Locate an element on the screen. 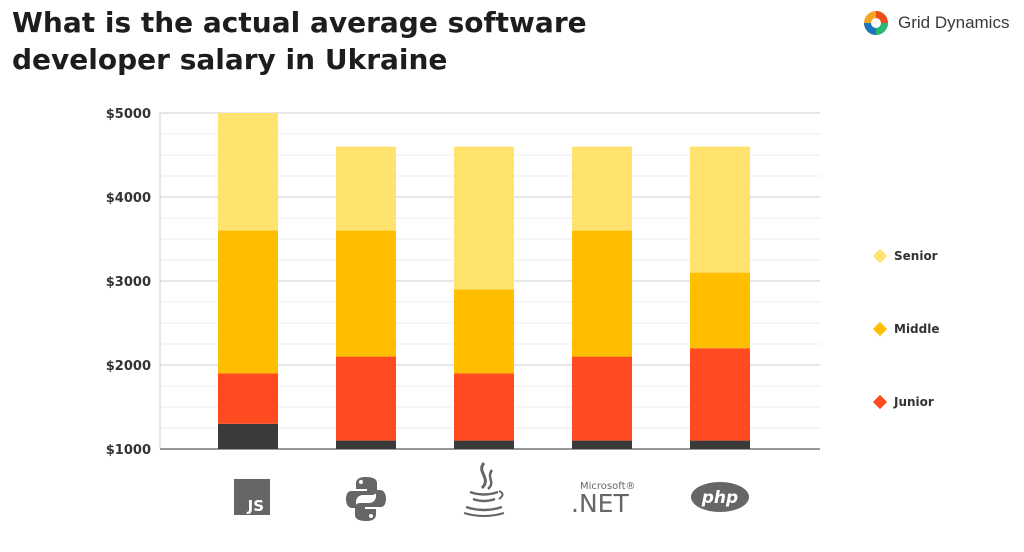 This screenshot has width=1024, height=552. javascript-logo-icon: JS is located at coordinates (252, 497).